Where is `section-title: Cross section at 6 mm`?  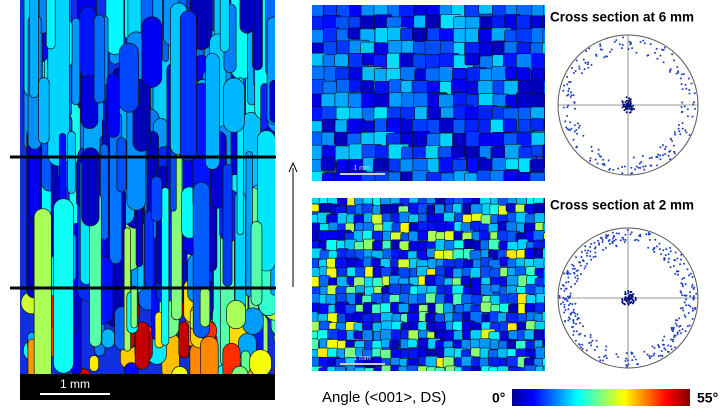
section-title: Cross section at 6 mm is located at coordinates (622, 17).